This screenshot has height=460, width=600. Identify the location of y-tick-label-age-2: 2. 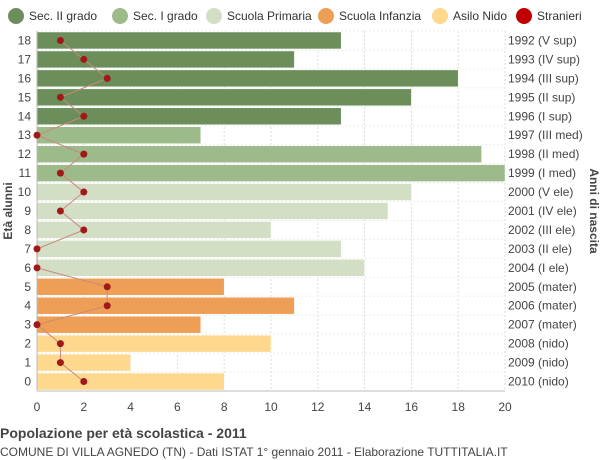
(27, 344).